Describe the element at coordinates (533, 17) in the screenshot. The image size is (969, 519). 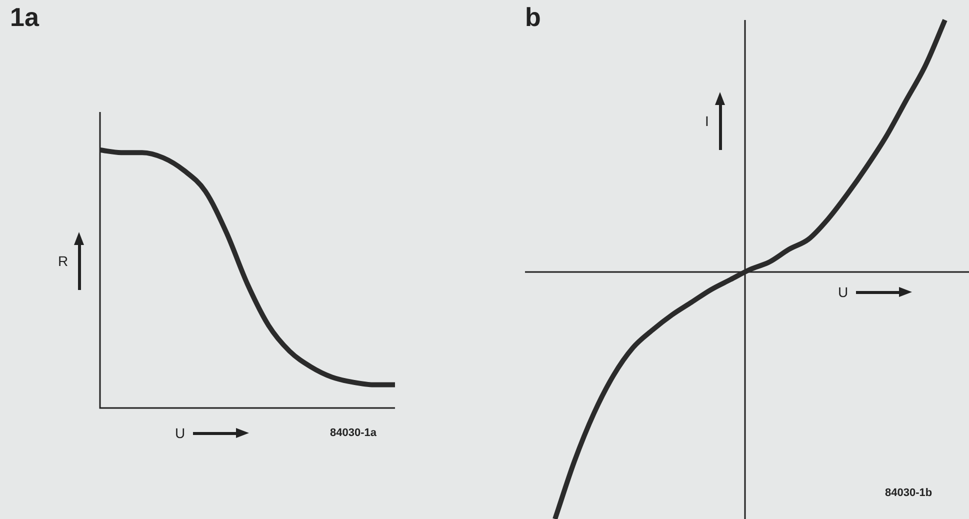
I see `chart-title: b` at that location.